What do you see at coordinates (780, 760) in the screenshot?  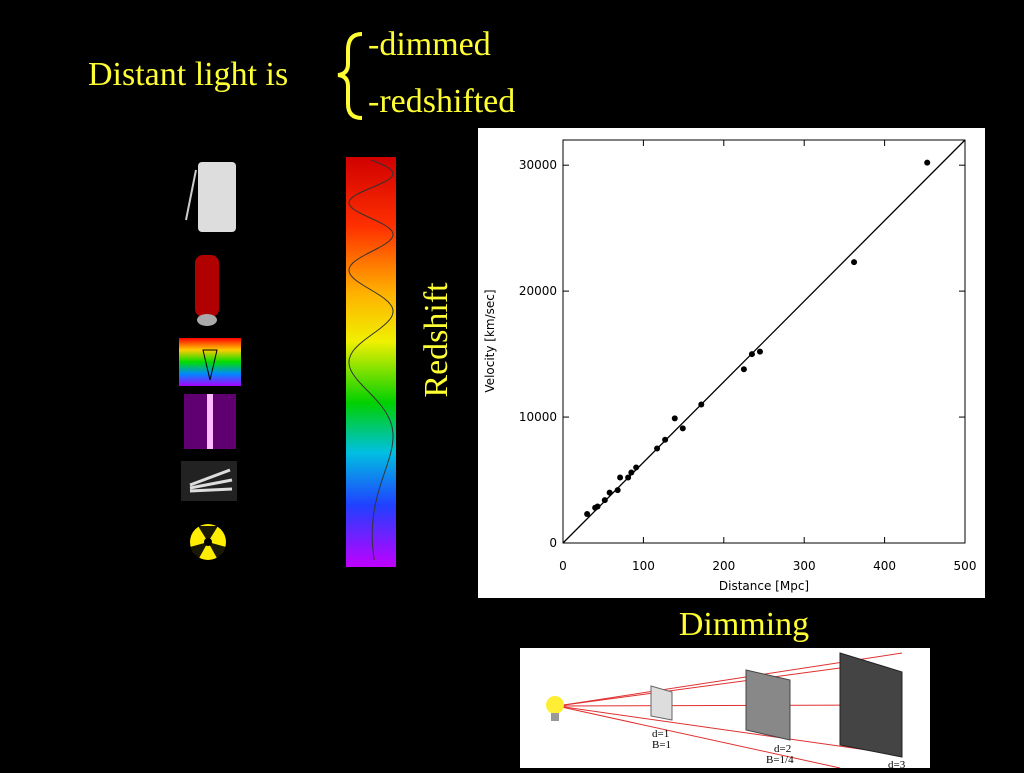 I see `figure-label: B=1/4` at bounding box center [780, 760].